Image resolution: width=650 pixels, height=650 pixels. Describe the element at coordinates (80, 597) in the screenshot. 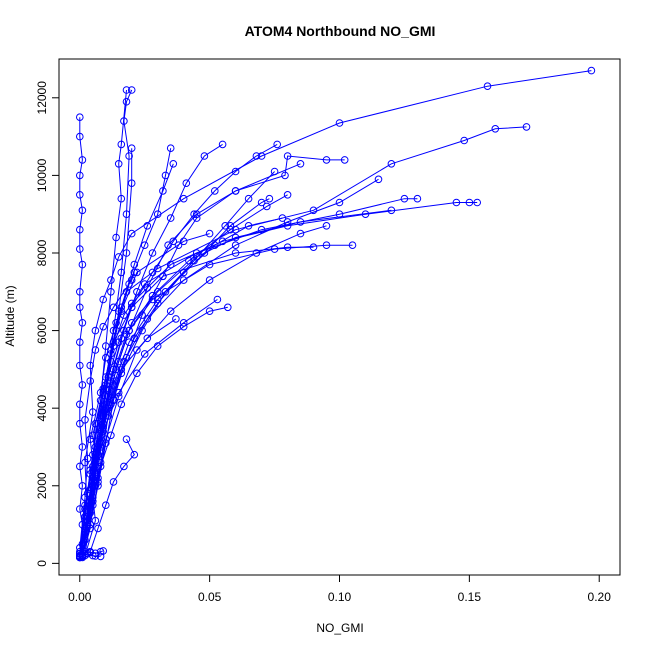

I see `x-tick-label: 0.00` at that location.